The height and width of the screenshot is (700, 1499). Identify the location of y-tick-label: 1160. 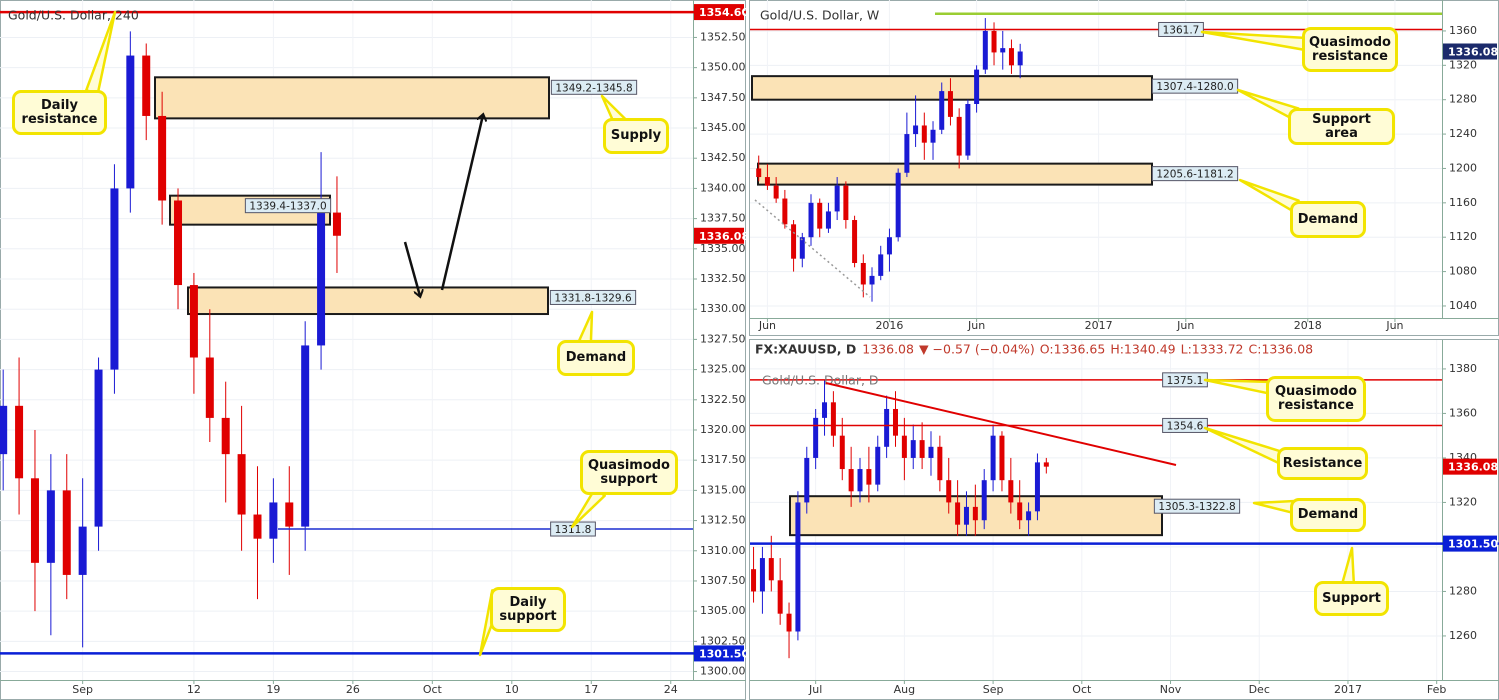
(1463, 202).